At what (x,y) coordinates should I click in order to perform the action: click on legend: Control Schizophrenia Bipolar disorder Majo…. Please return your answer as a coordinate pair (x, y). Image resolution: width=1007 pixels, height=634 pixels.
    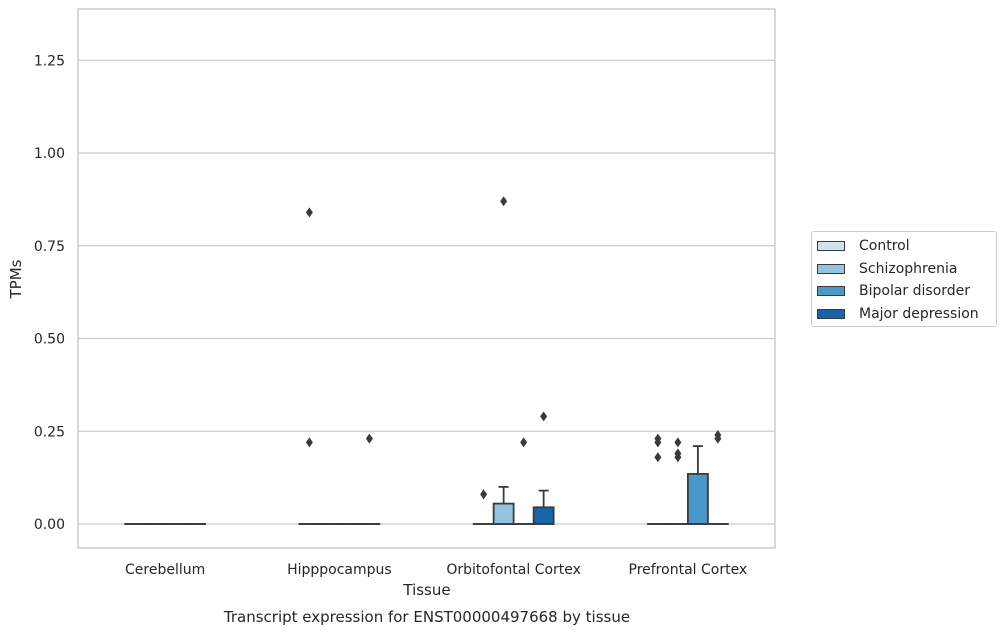
    Looking at the image, I should click on (904, 279).